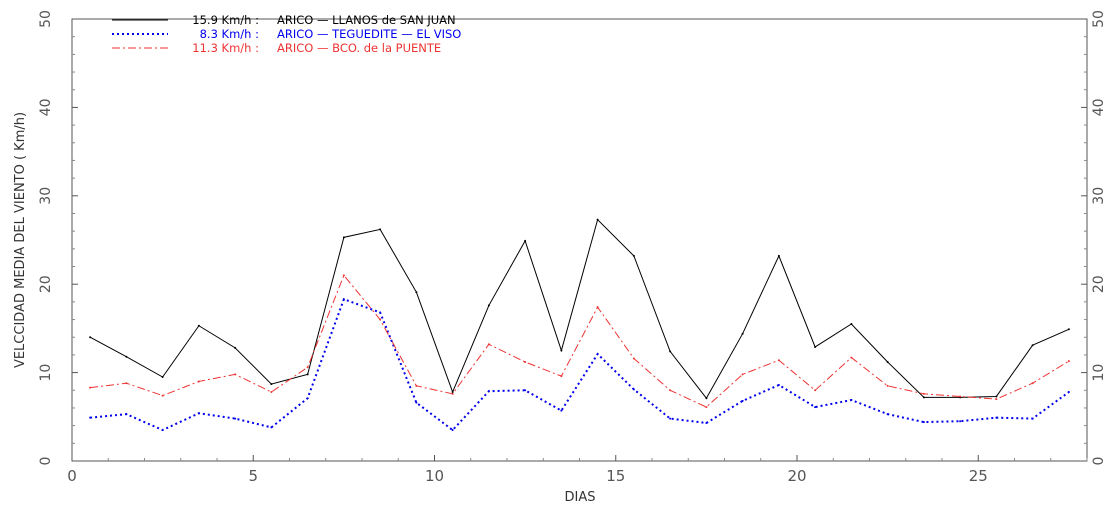 The height and width of the screenshot is (506, 1118). Describe the element at coordinates (46, 461) in the screenshot. I see `y-tick-label-left: 0` at that location.